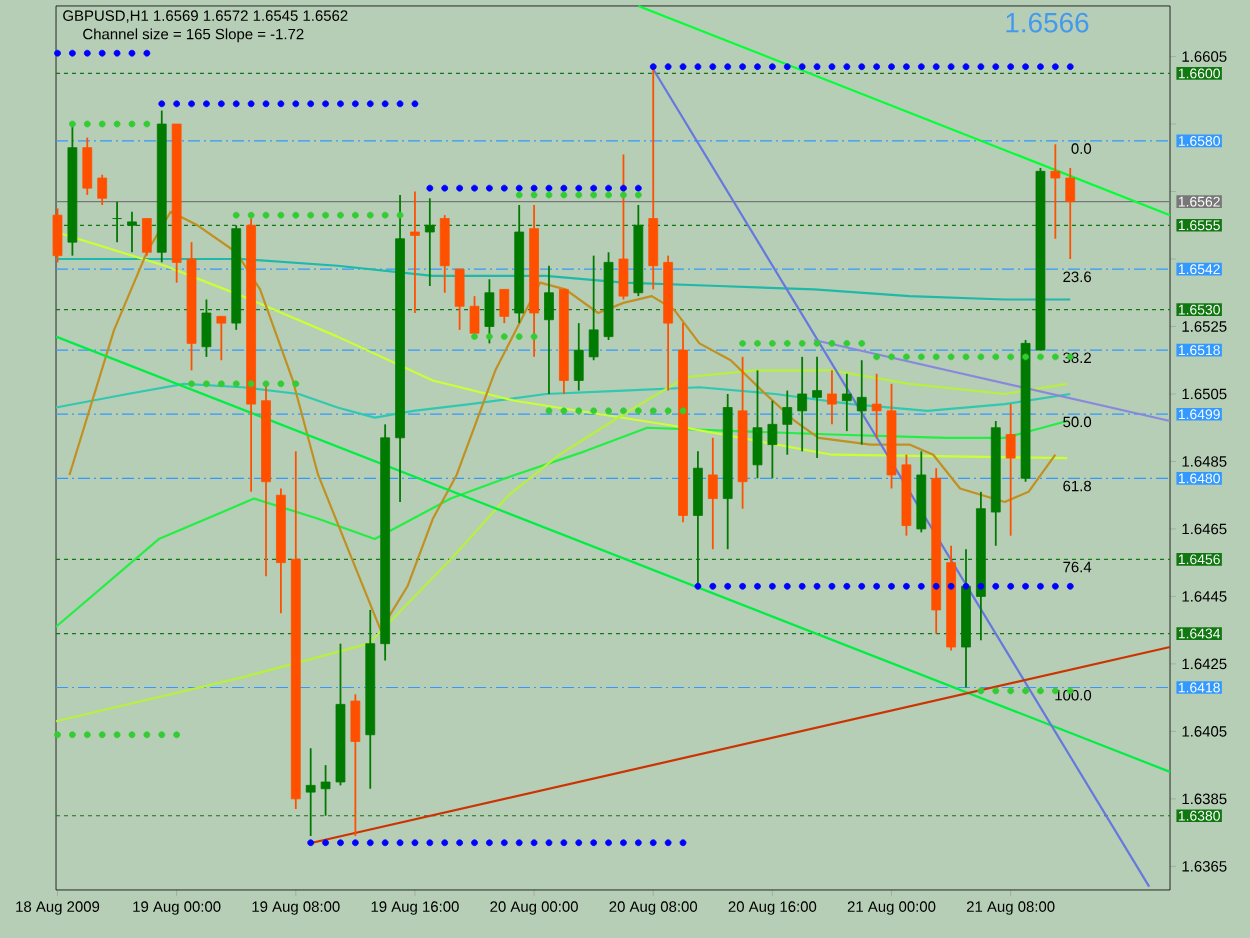 This screenshot has width=1250, height=938. I want to click on annotation: 1.6566, so click(1047, 22).